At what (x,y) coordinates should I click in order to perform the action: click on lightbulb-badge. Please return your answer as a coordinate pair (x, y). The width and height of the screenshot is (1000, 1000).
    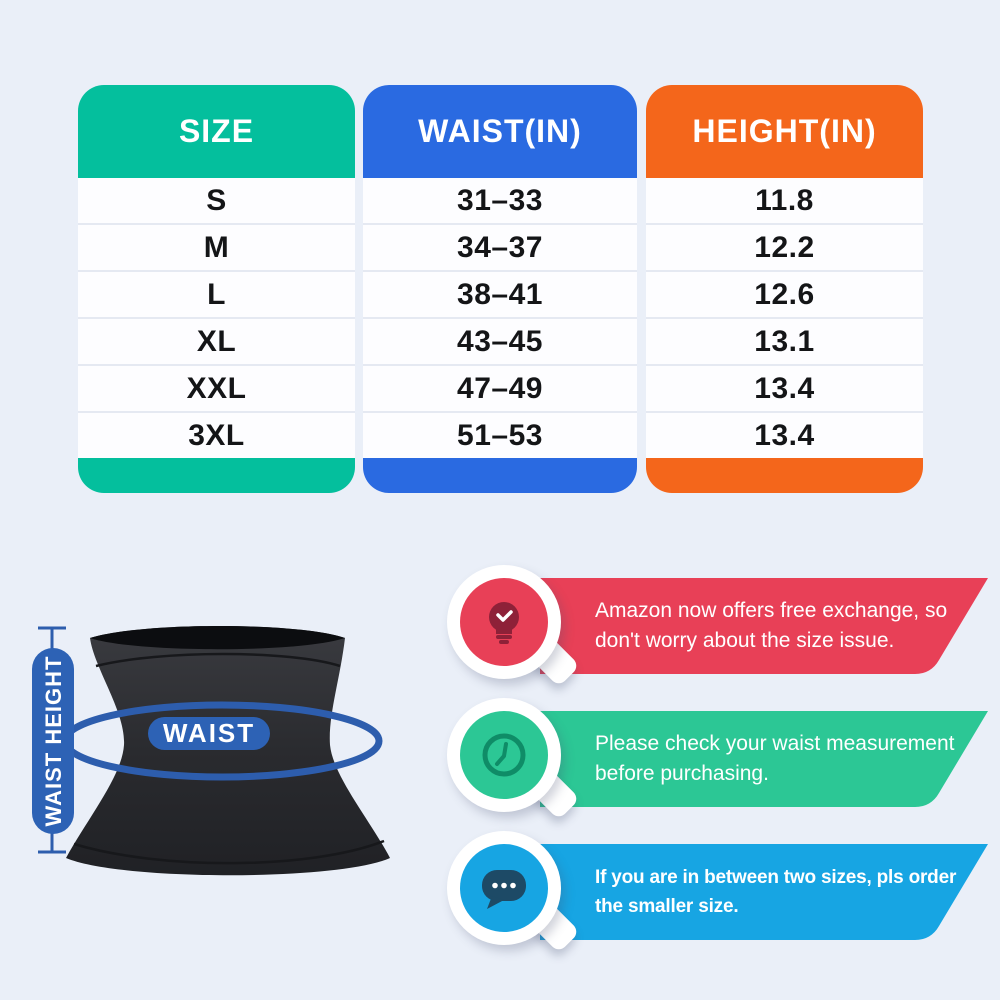
    Looking at the image, I should click on (513, 626).